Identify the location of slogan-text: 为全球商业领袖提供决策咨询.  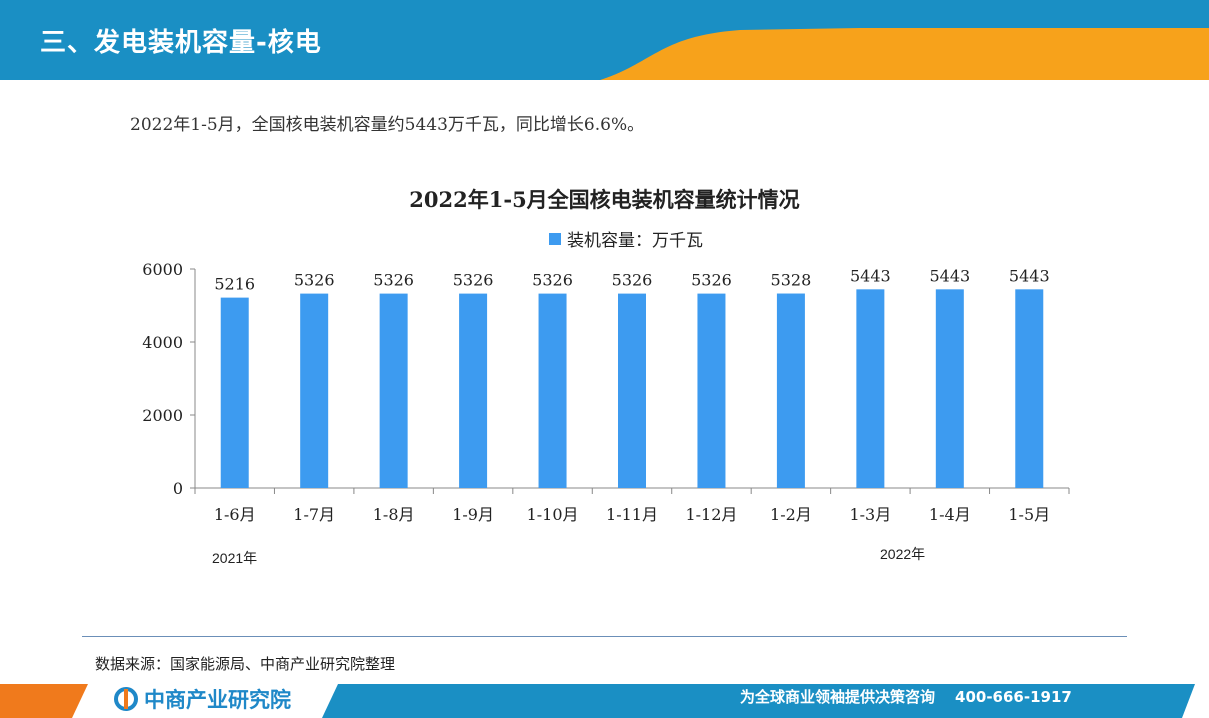
(838, 697).